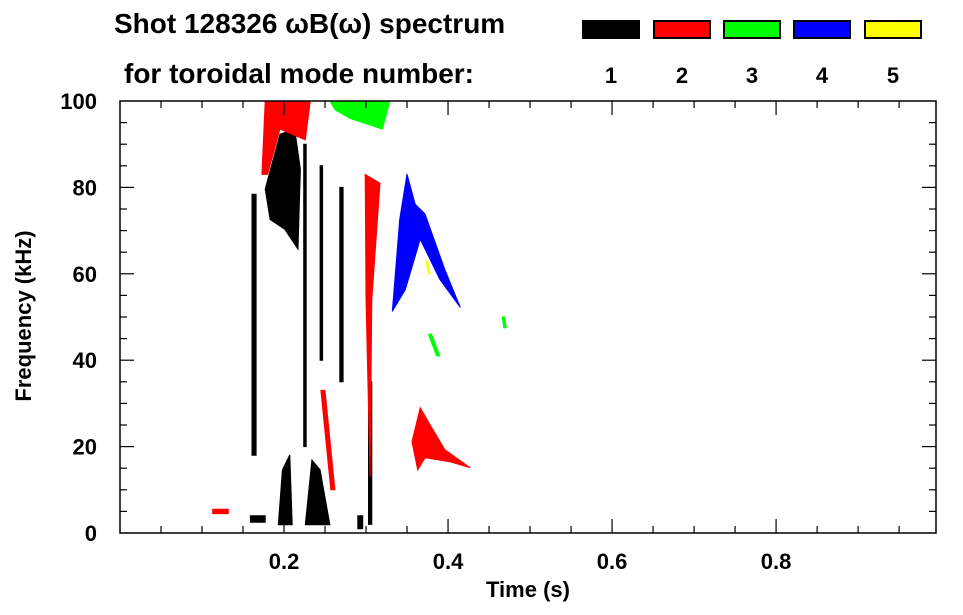  What do you see at coordinates (893, 75) in the screenshot?
I see `legend-label-mode-5: 5` at bounding box center [893, 75].